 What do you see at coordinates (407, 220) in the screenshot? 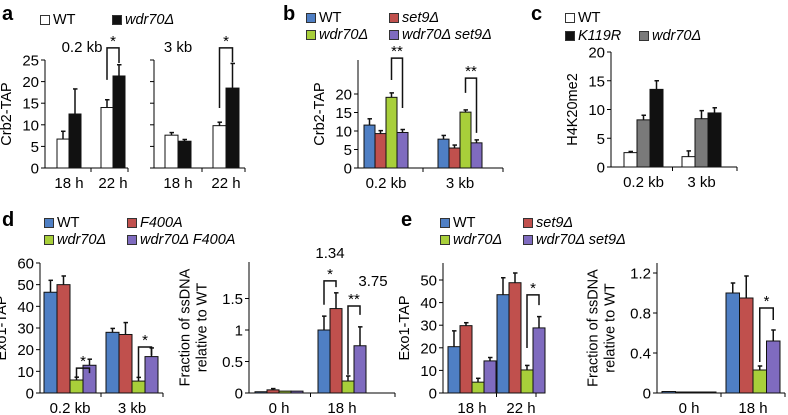
I see `panel-label-e: e` at bounding box center [407, 220].